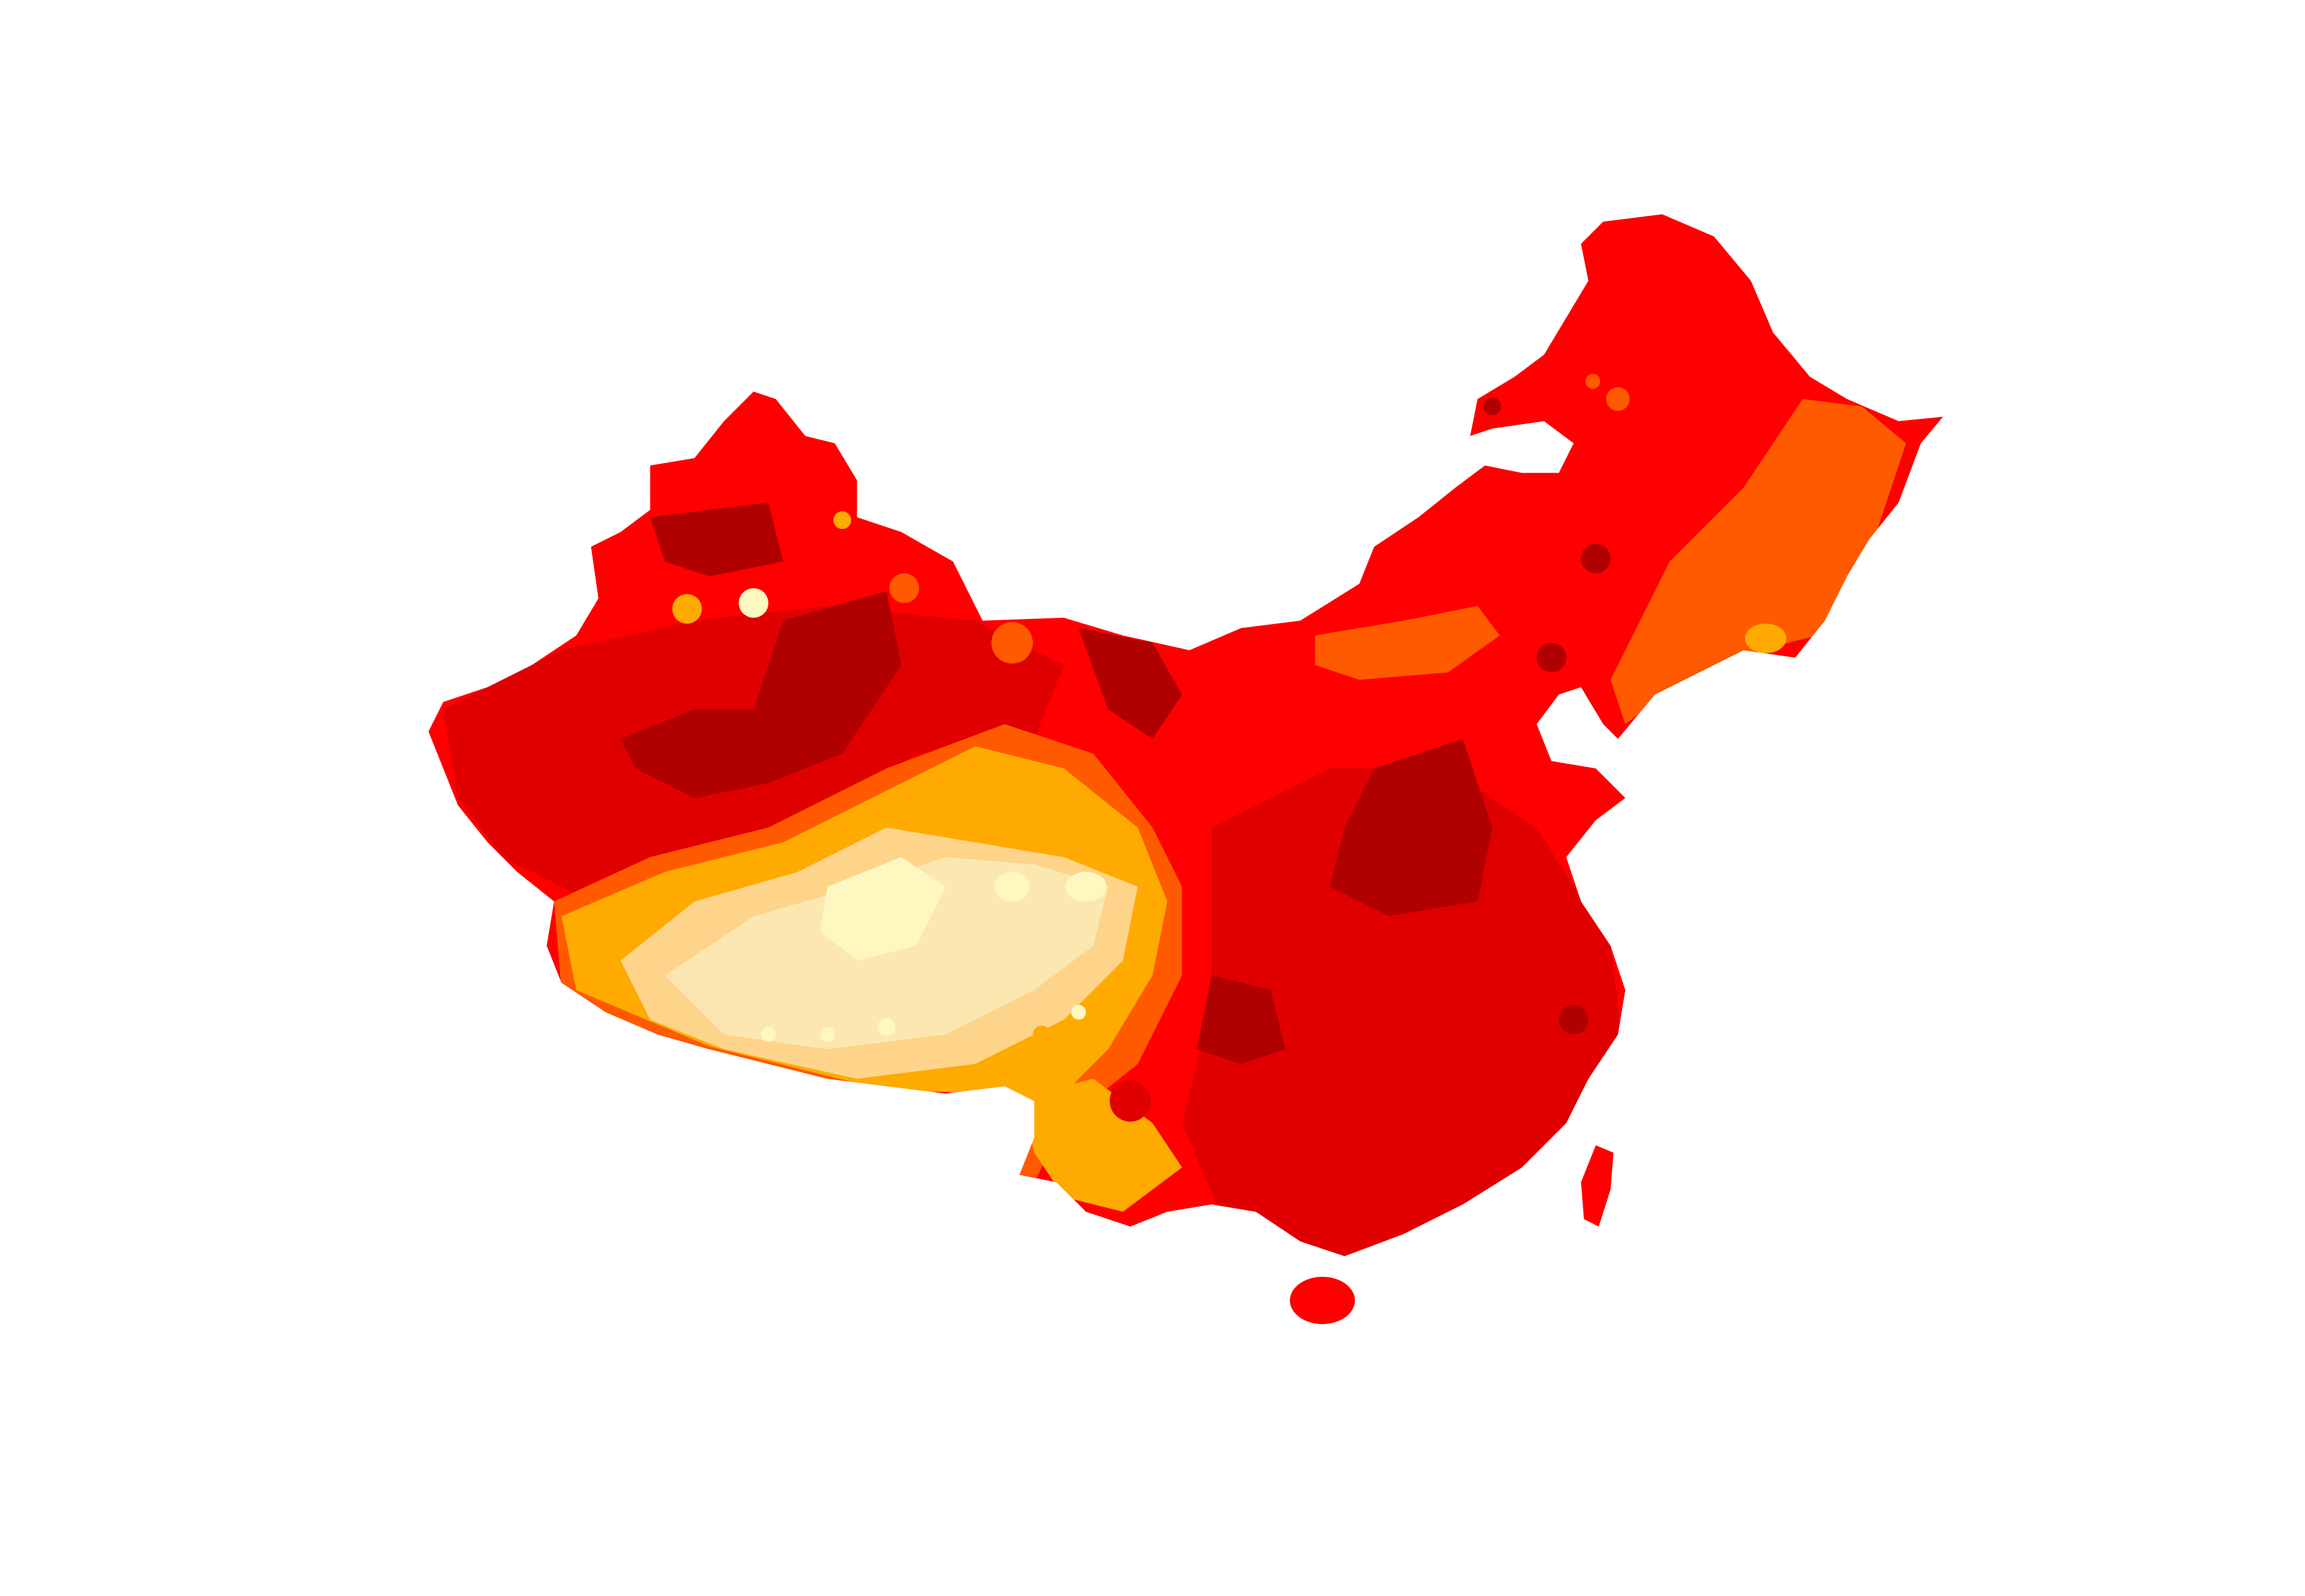 The width and height of the screenshot is (2305, 1596). Describe the element at coordinates (761, 694) in the screenshot. I see `band-darkest-tarim` at that location.